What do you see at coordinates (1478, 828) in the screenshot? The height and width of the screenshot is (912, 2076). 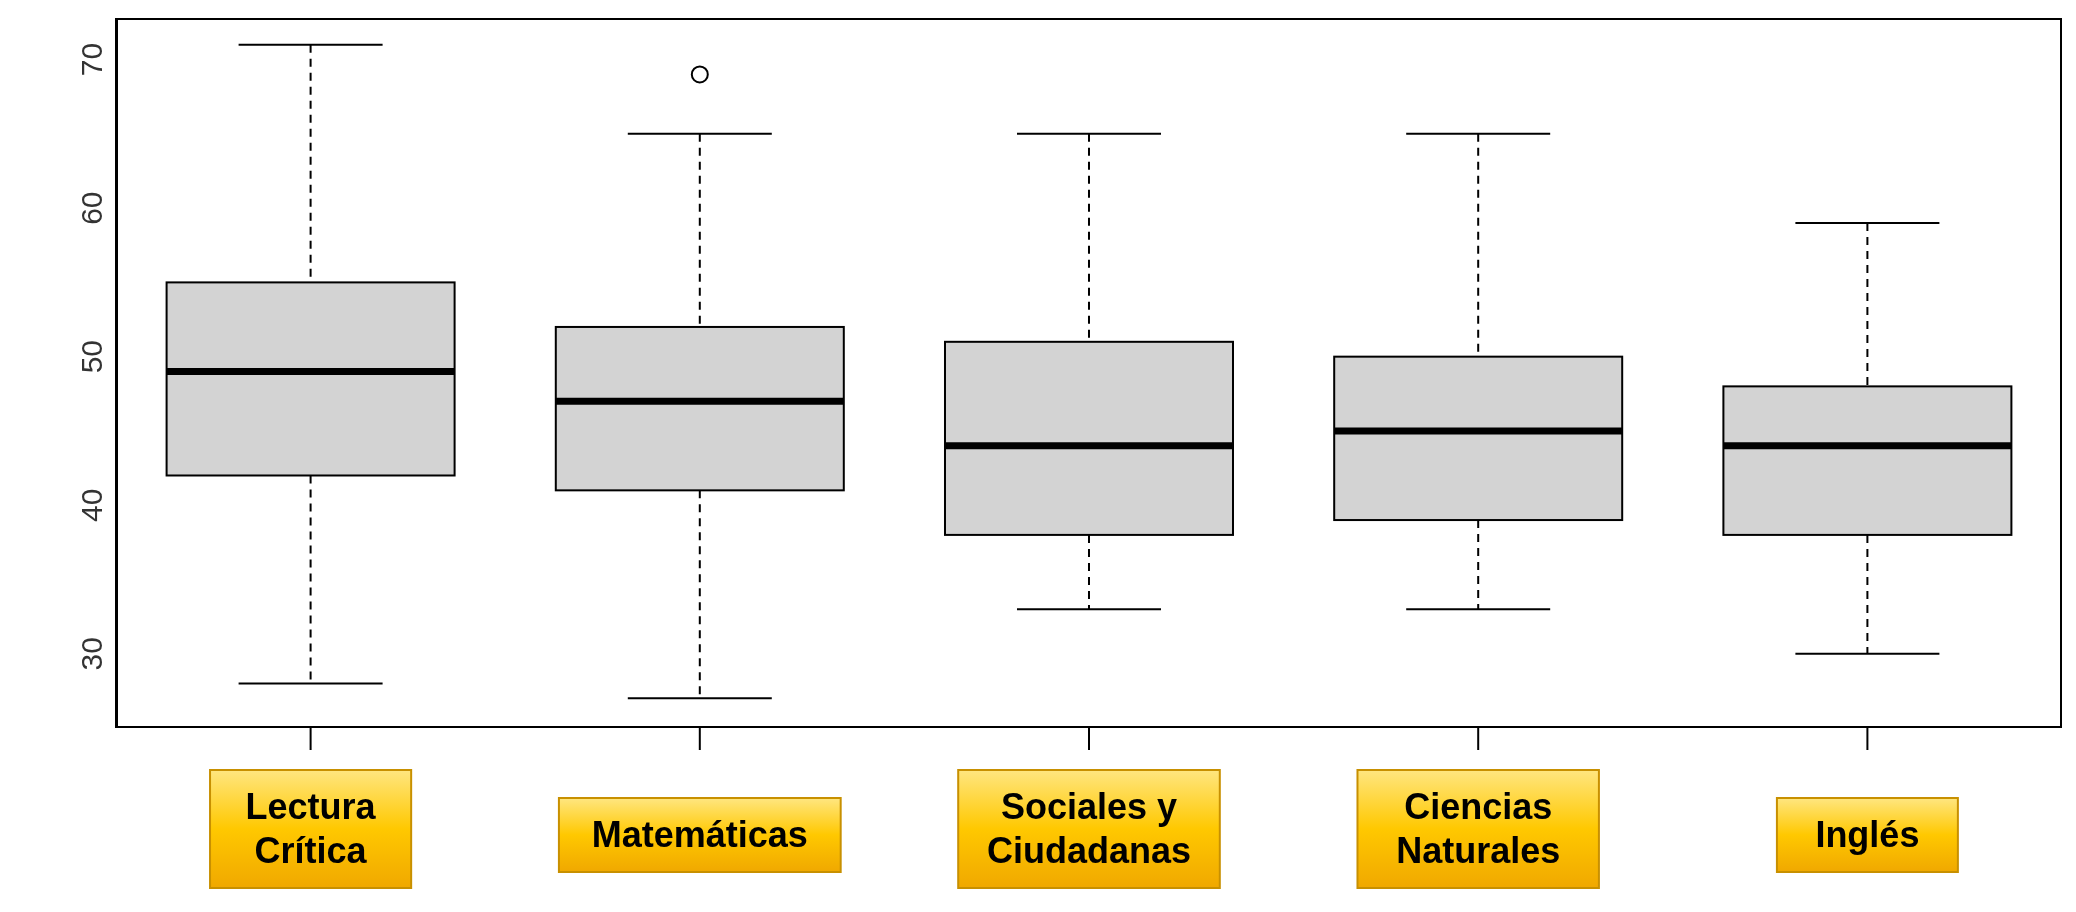 I see `x-tick-label: Ciencias Naturales` at bounding box center [1478, 828].